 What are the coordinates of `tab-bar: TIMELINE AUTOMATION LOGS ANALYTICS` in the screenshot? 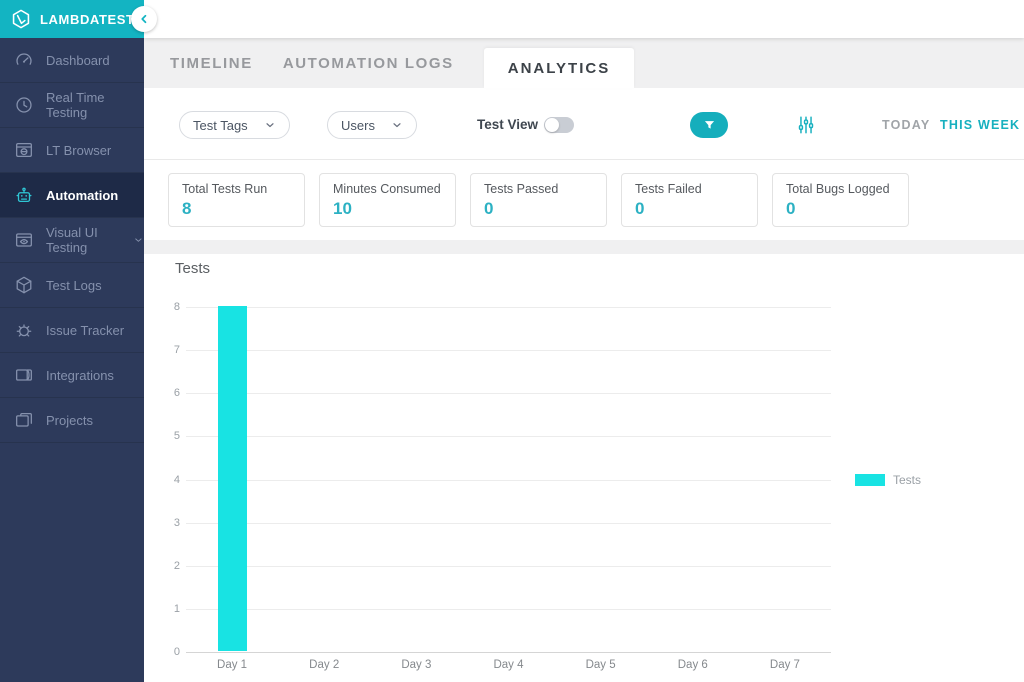 It's located at (584, 63).